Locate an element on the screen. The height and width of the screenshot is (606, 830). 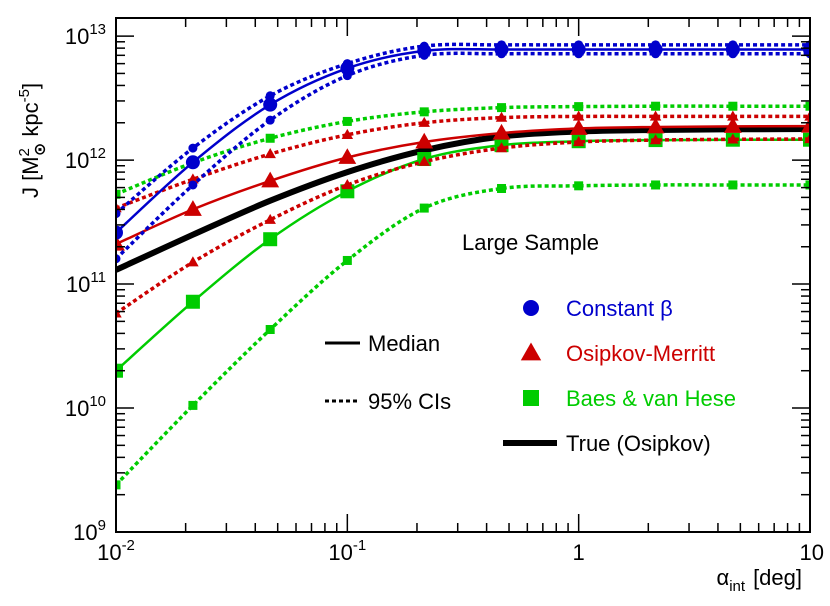
y-tick-label: 1013 is located at coordinates (85, 35).